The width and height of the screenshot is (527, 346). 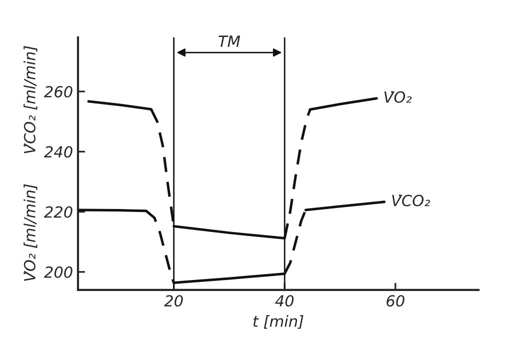 What do you see at coordinates (398, 97) in the screenshot?
I see `series-label: V̇O₂` at bounding box center [398, 97].